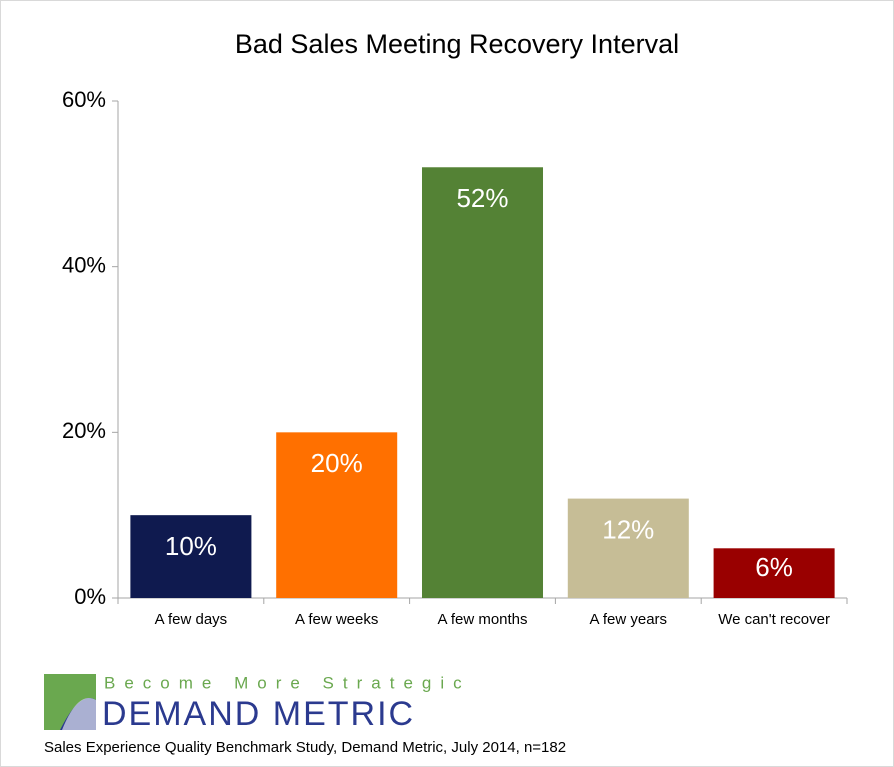 This screenshot has width=894, height=767. Describe the element at coordinates (84, 264) in the screenshot. I see `y-tick-label: 40%` at that location.